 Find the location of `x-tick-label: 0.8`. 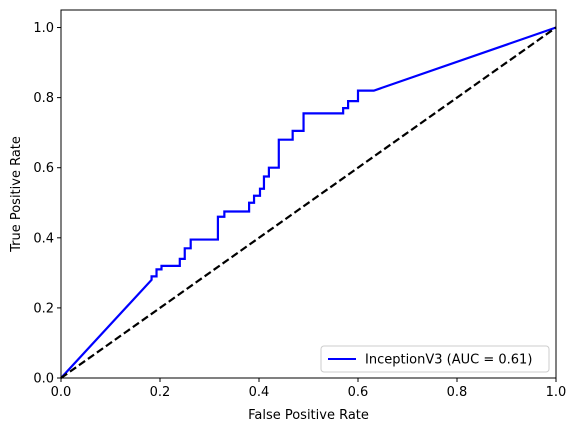

x-tick-label: 0.8 is located at coordinates (457, 392).